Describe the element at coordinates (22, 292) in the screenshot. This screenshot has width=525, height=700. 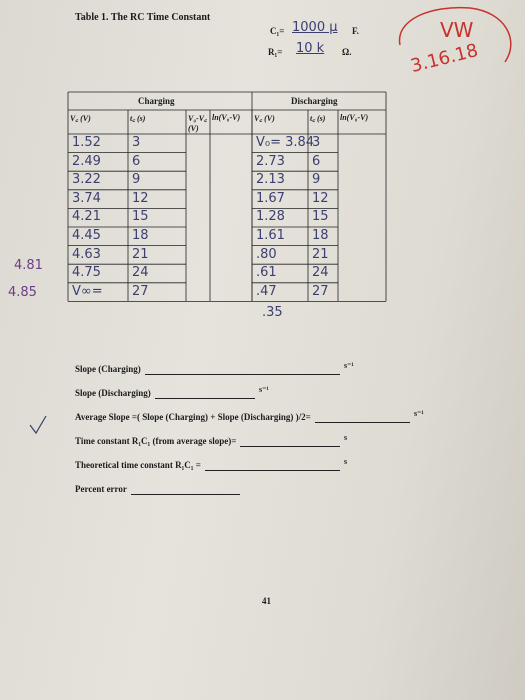
I see `margin-note: 4.85` at that location.